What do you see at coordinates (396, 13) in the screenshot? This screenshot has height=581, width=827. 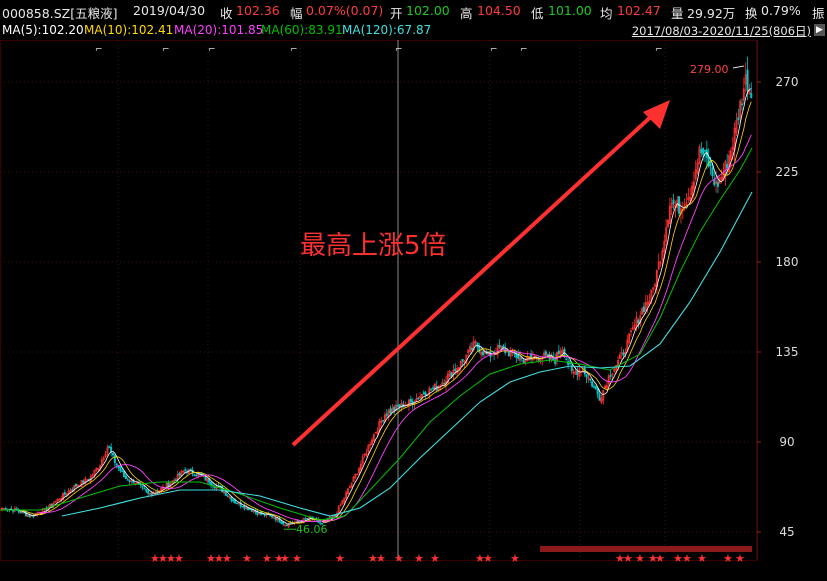 I see `open-label: 开` at bounding box center [396, 13].